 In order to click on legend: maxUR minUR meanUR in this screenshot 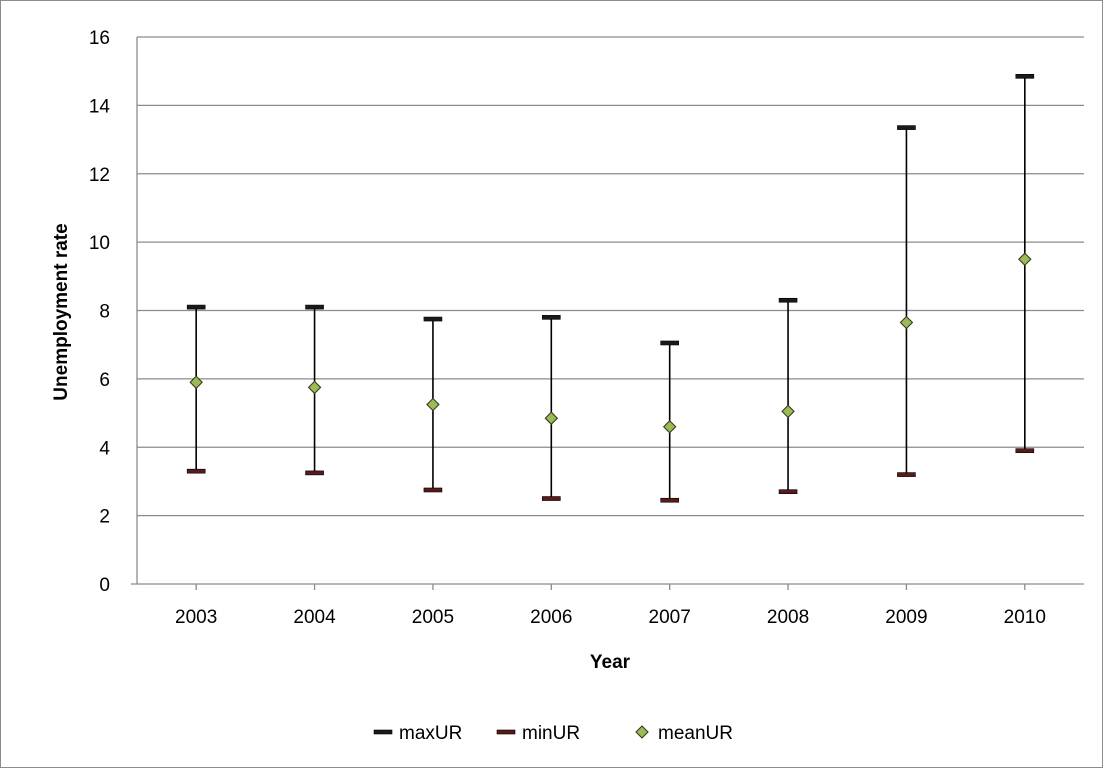, I will do `click(553, 733)`.